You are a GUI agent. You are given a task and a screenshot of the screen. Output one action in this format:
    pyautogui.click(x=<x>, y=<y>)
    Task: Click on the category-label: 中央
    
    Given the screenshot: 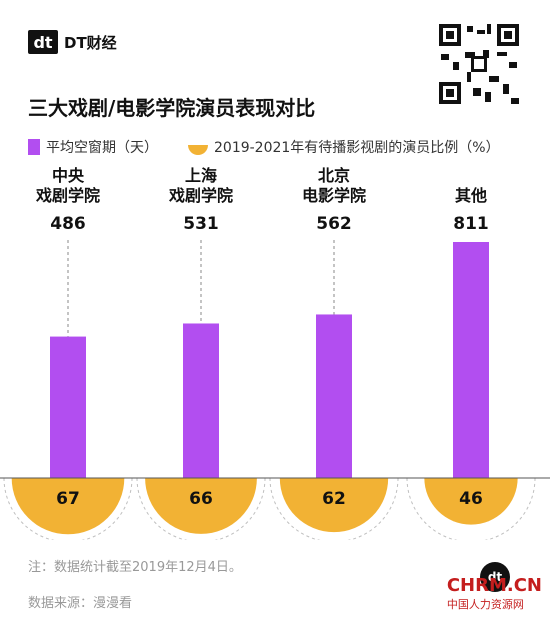 What is the action you would take?
    pyautogui.click(x=68, y=175)
    